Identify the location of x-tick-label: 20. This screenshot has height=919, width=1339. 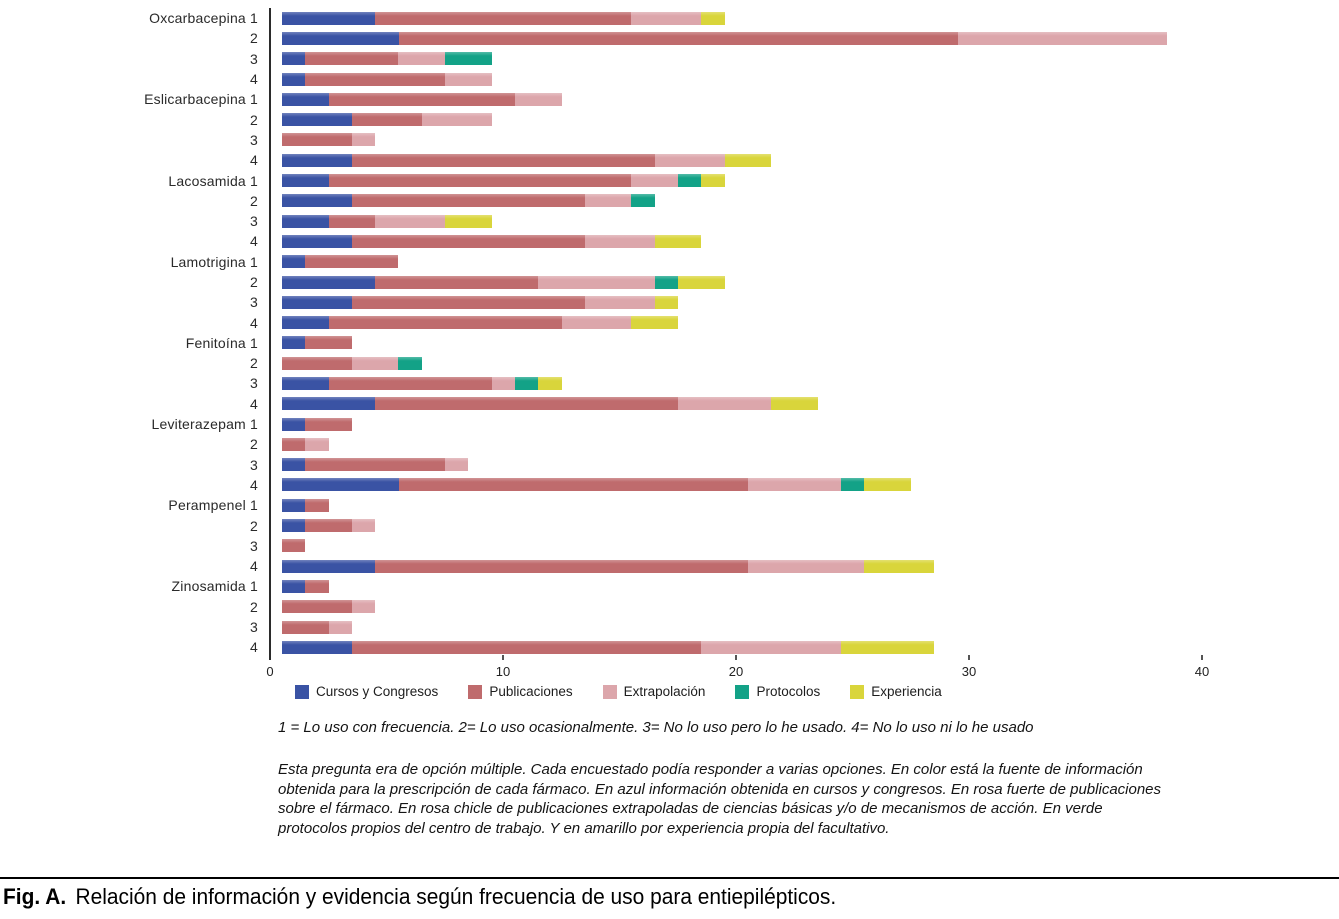
(736, 671).